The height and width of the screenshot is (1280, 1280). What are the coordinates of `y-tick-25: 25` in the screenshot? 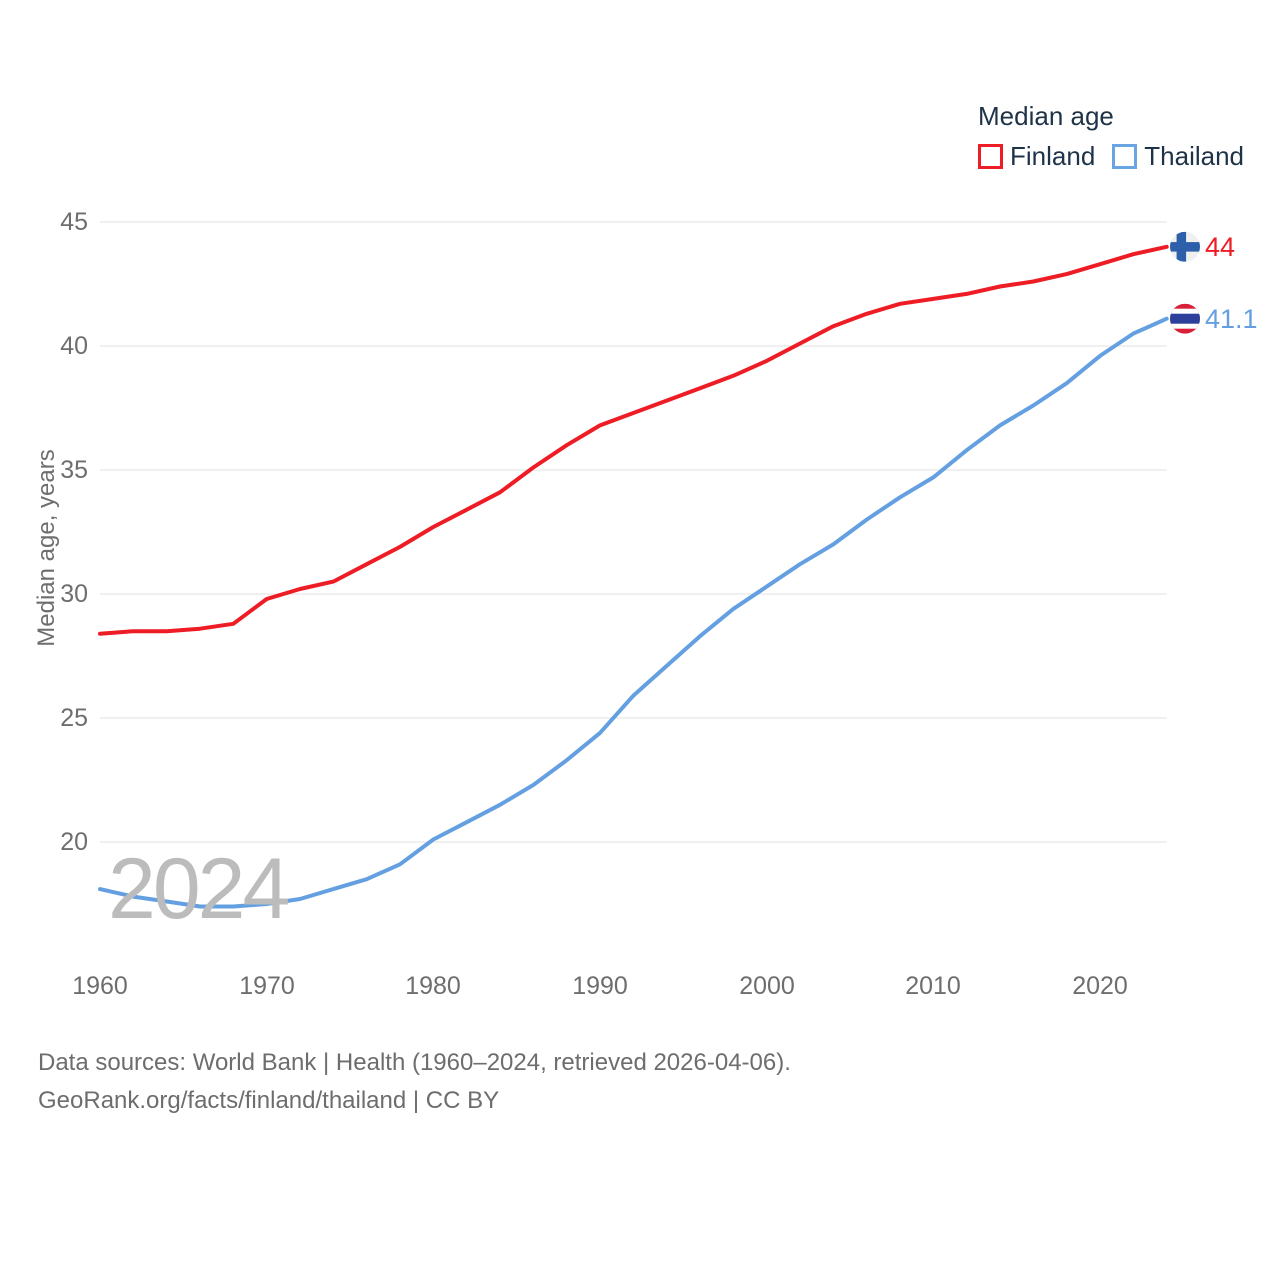 It's located at (74, 718).